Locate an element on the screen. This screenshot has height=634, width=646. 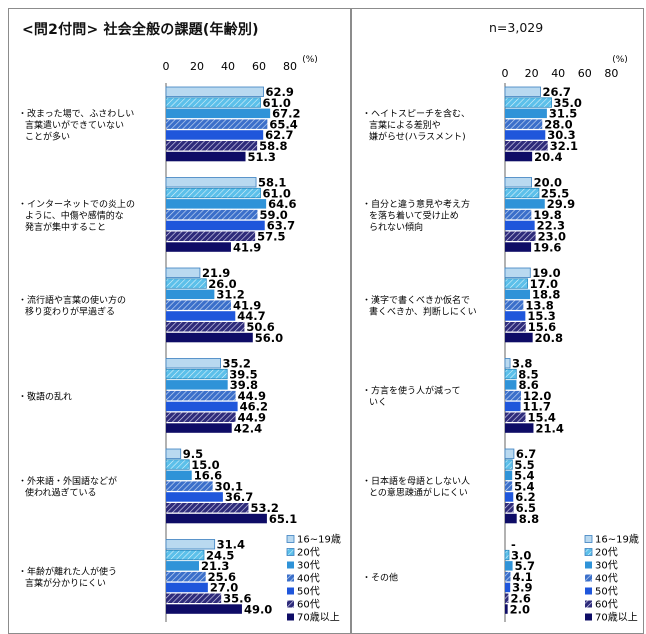
data-label: 15.4 is located at coordinates (541, 418).